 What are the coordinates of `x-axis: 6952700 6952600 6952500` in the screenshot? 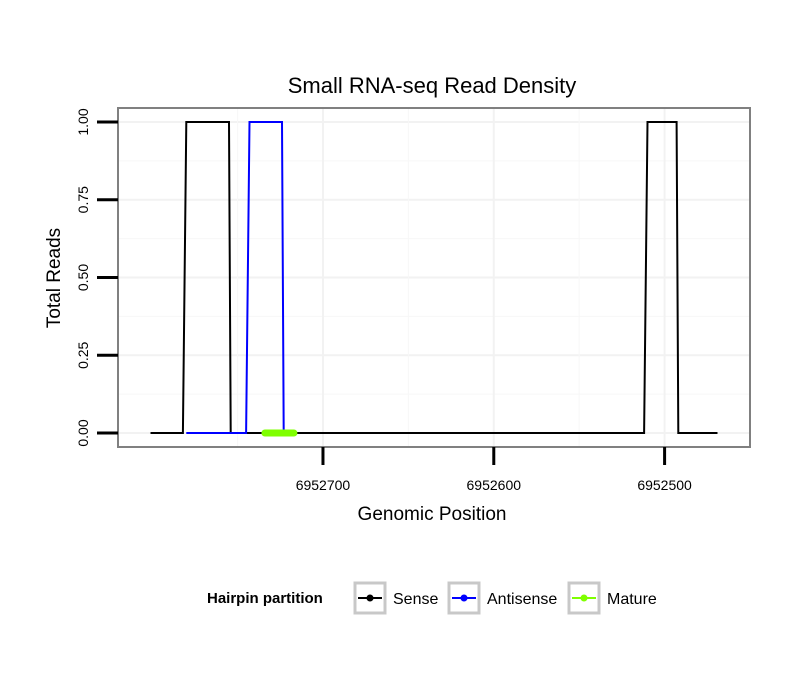 It's located at (494, 470).